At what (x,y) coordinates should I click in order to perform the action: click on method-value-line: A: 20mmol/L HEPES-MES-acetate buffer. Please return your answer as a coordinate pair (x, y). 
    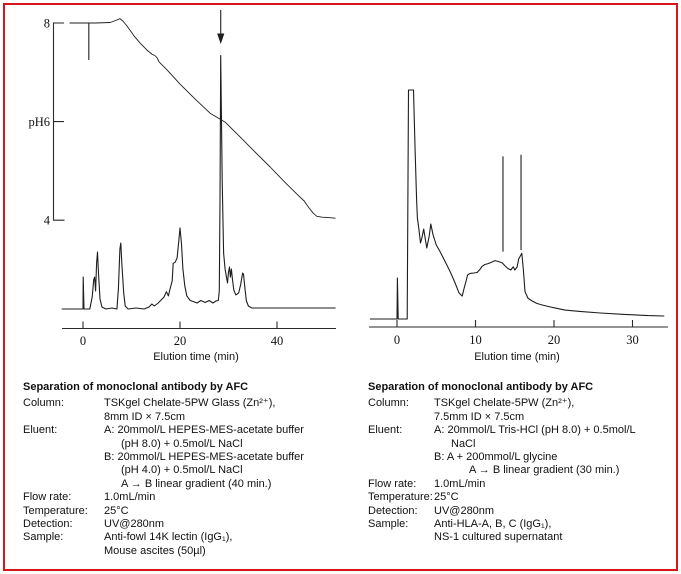
    Looking at the image, I should click on (204, 430).